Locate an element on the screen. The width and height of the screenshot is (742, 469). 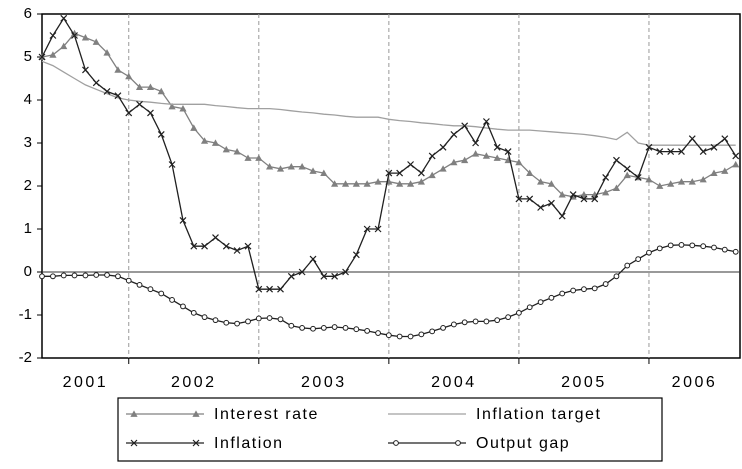
legend-label: Interest rate is located at coordinates (266, 414).